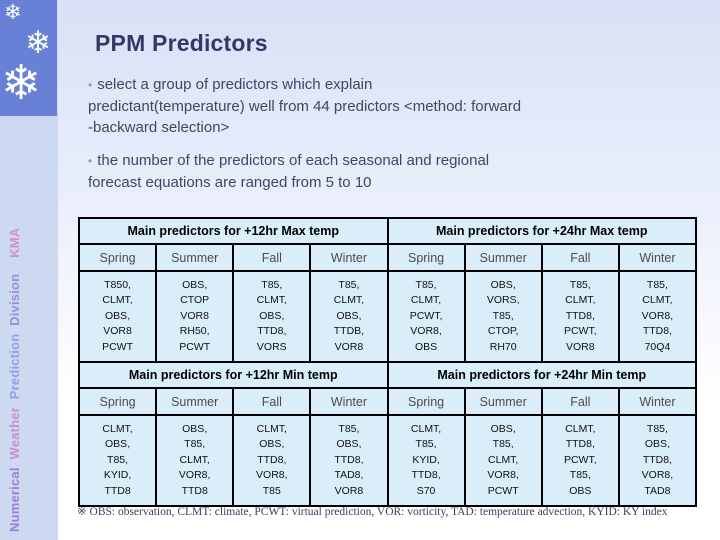 This screenshot has width=720, height=540. I want to click on table-group-header: Main predictors for +12hr Min temp, so click(233, 375).